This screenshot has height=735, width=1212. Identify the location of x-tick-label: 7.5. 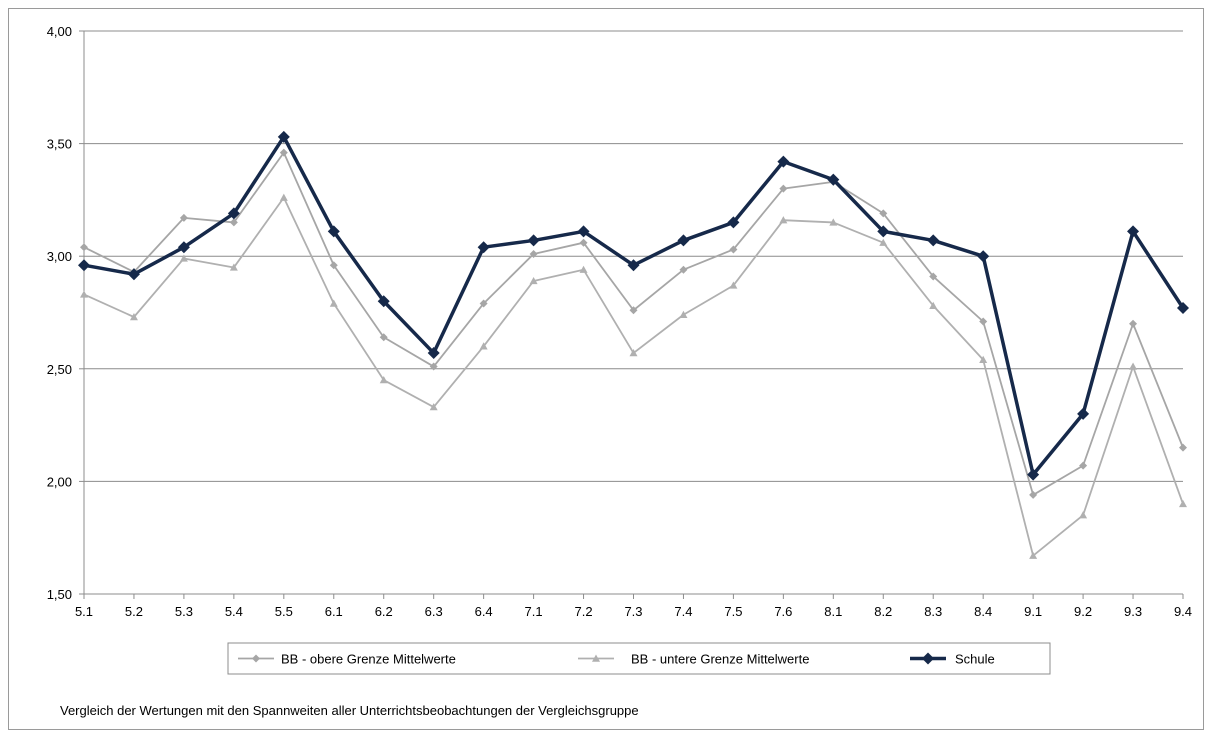
(733, 611).